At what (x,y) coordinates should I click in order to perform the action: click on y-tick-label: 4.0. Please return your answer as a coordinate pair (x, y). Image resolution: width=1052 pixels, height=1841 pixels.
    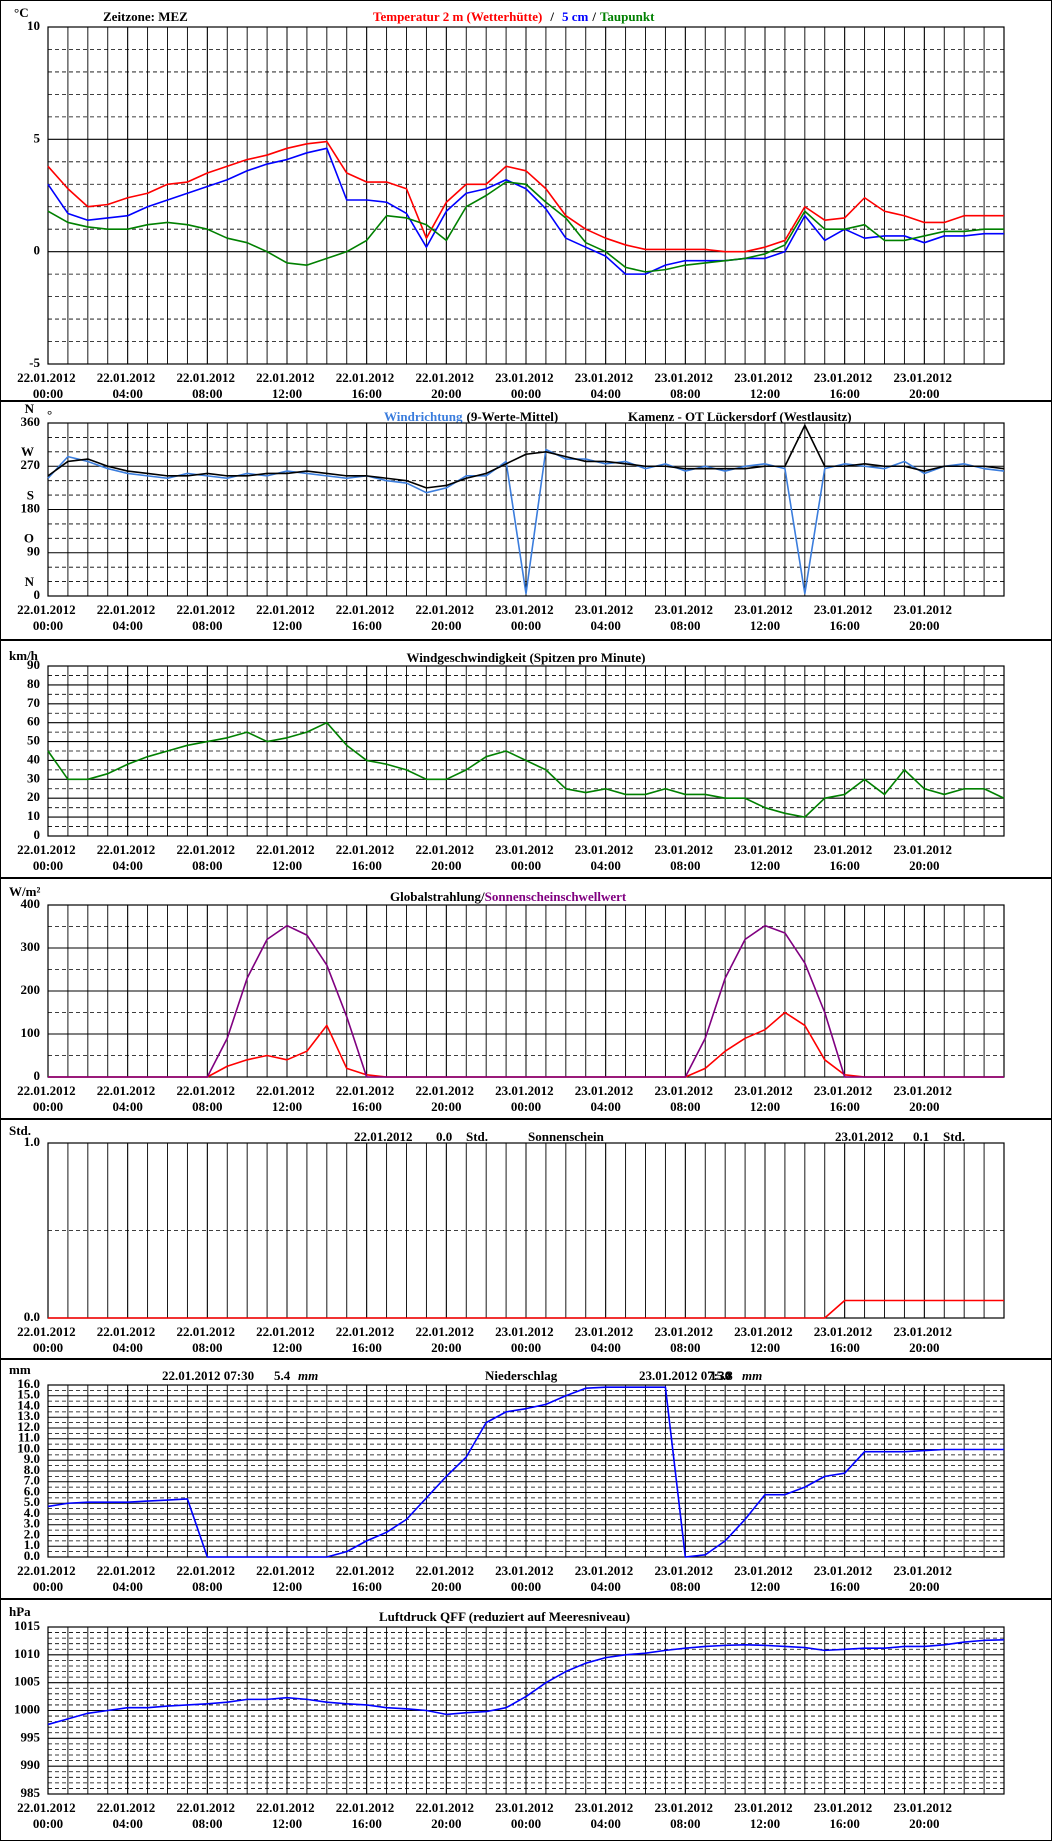
    Looking at the image, I should click on (32, 1512).